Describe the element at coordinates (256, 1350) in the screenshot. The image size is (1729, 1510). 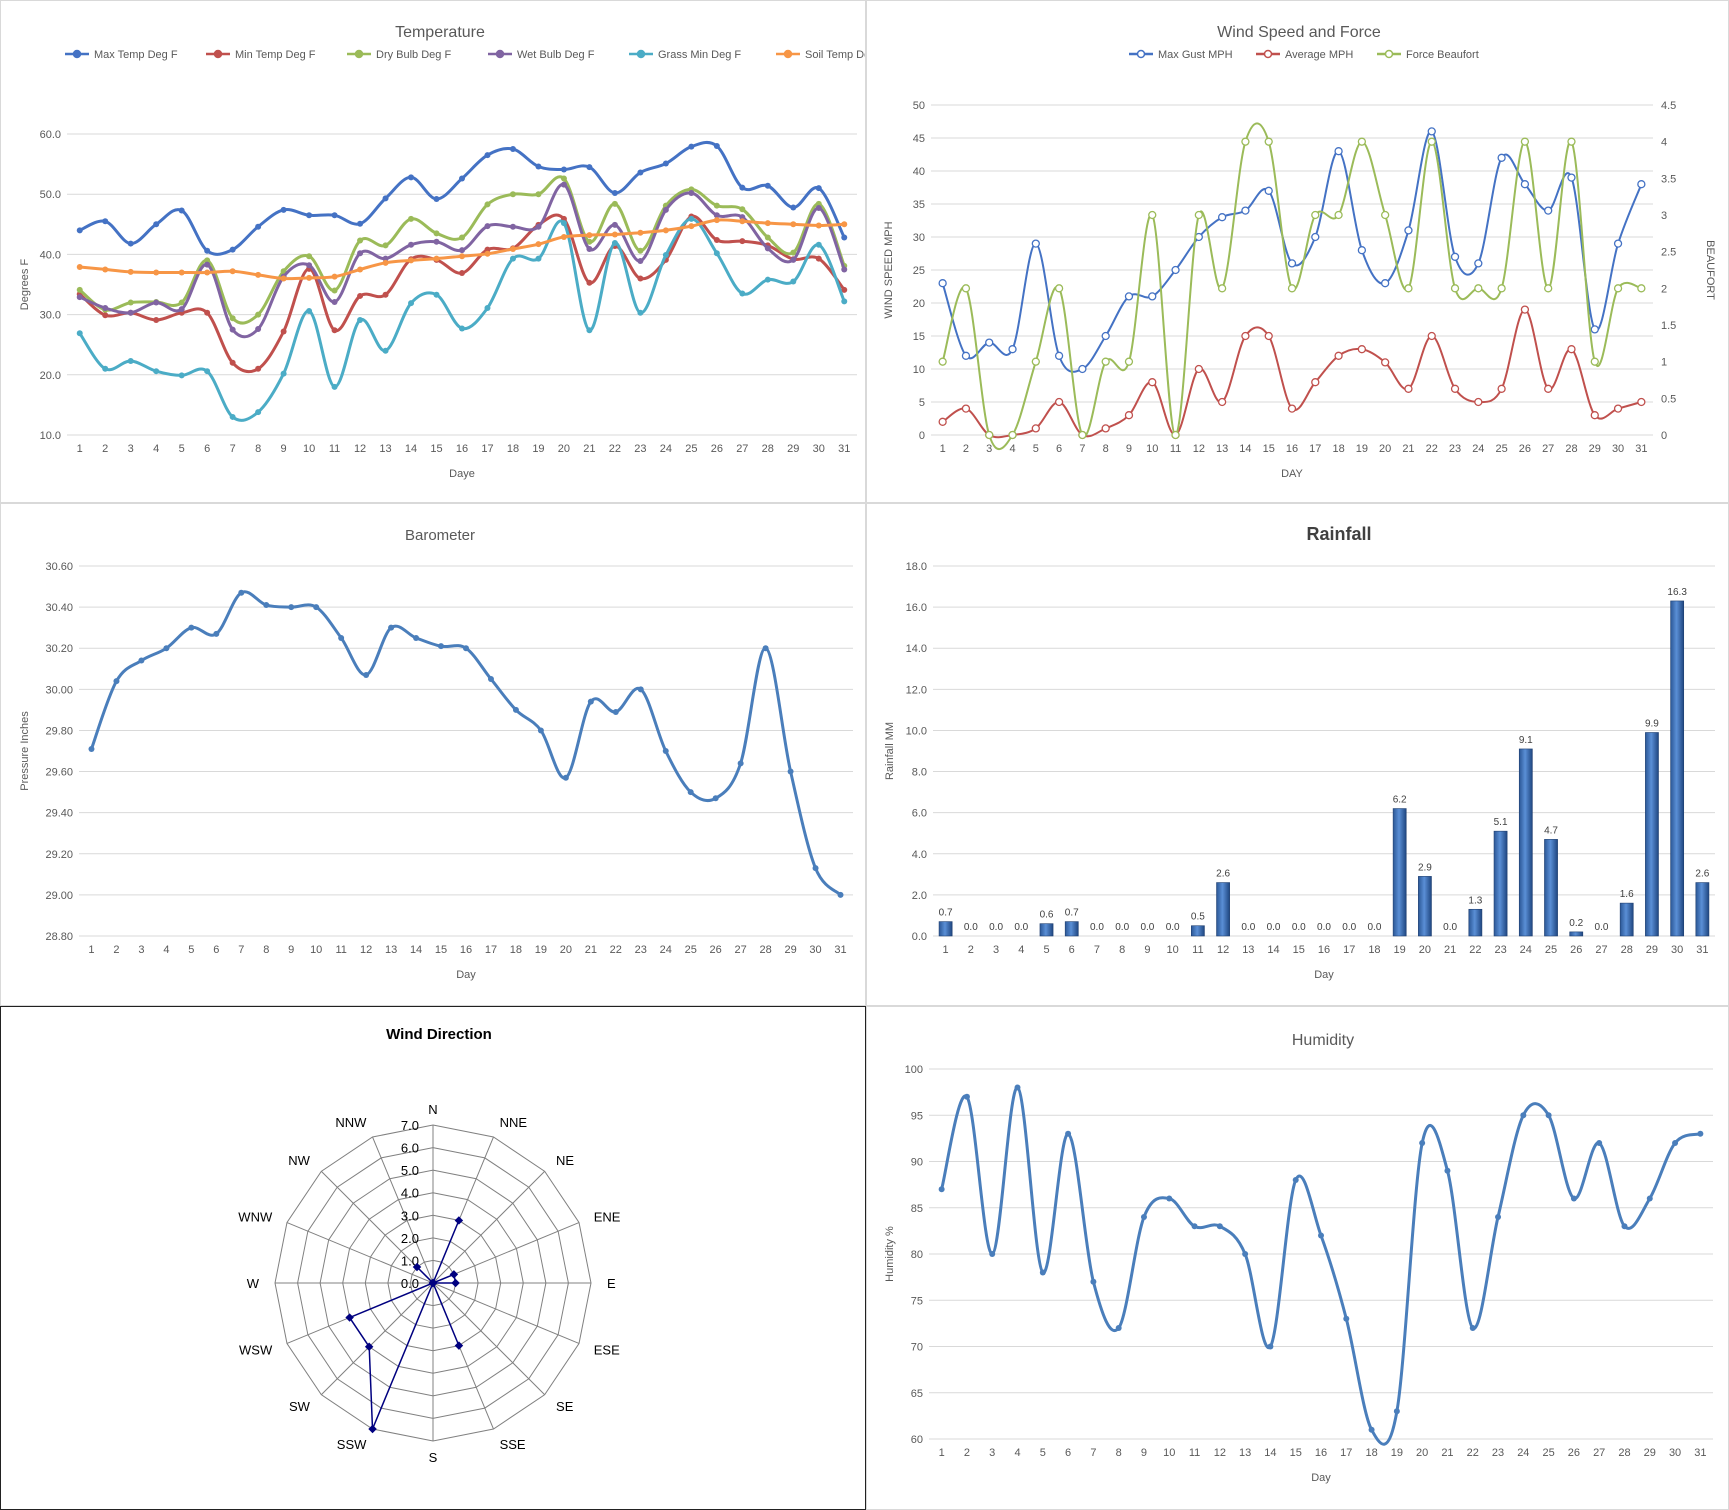
I see `direction-label: WSW` at that location.